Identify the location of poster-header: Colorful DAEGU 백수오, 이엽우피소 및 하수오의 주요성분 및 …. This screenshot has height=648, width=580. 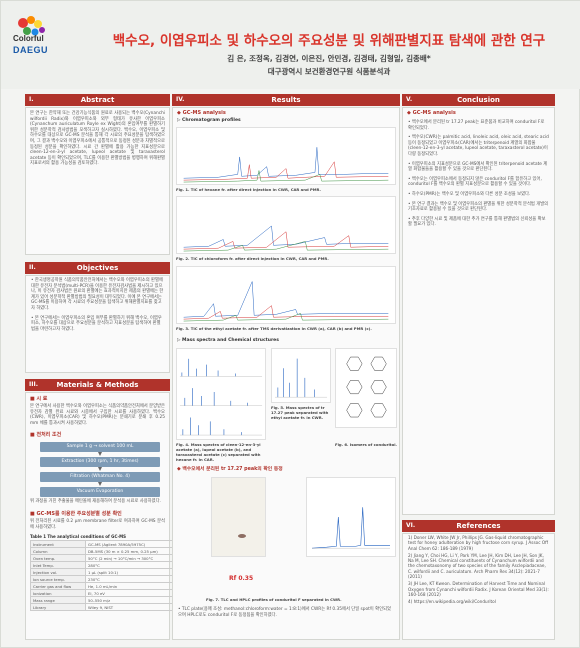
(290, 45).